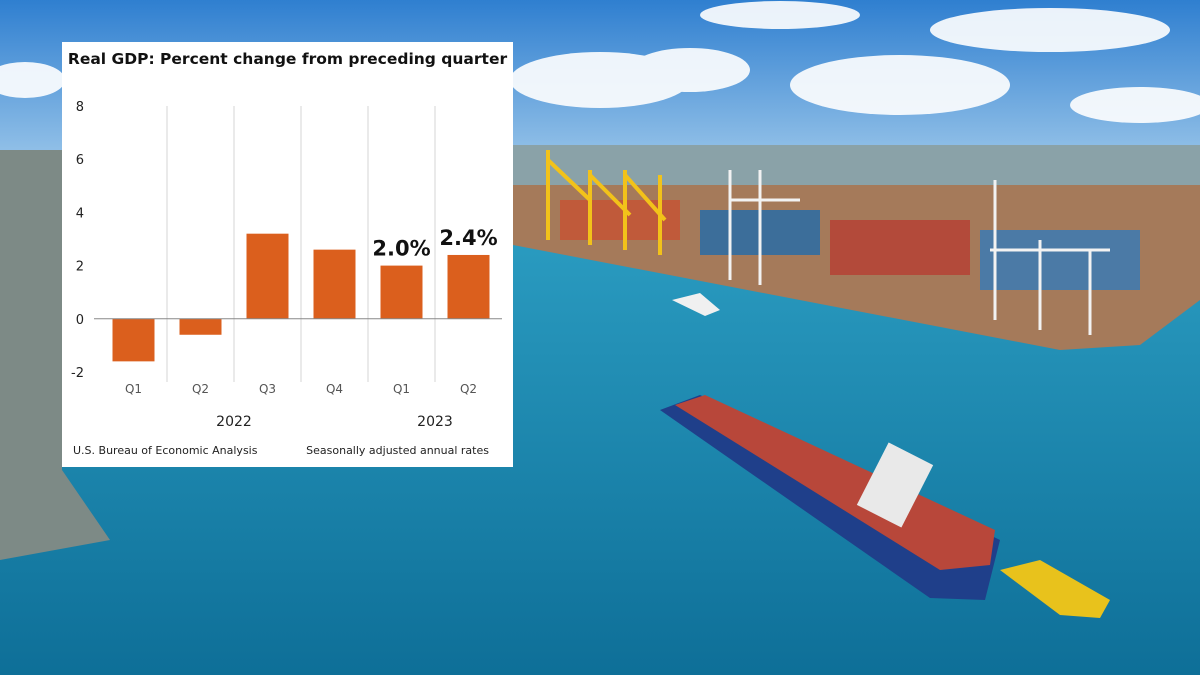  What do you see at coordinates (80, 267) in the screenshot?
I see `y-tick-label: 2` at bounding box center [80, 267].